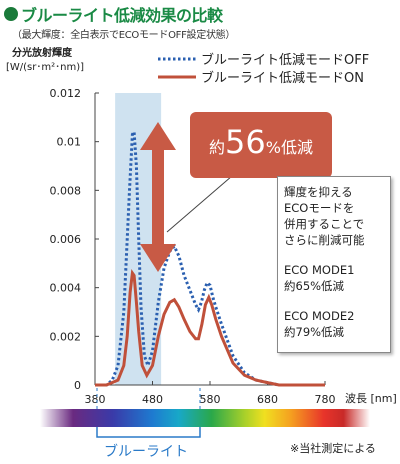  What do you see at coordinates (66, 336) in the screenshot?
I see `y-tick-label: 0.002` at bounding box center [66, 336].